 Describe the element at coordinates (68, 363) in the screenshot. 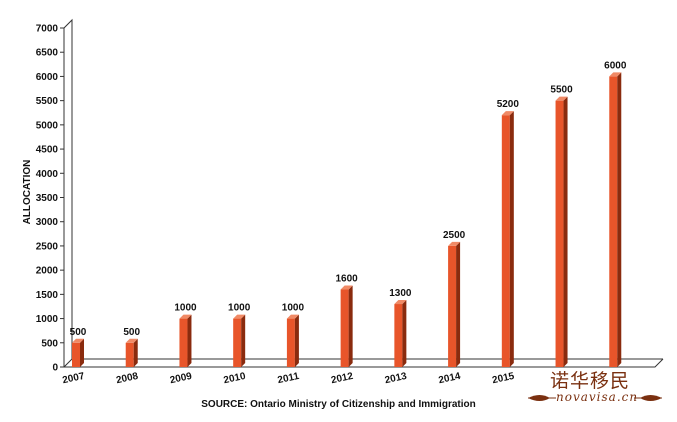

I see `plot-floor-edge` at that location.